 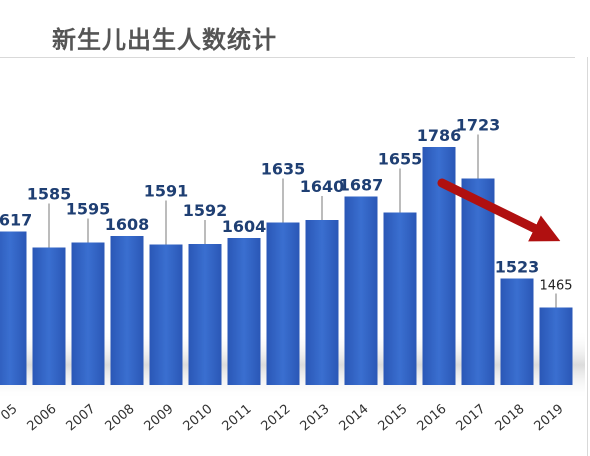 What do you see at coordinates (198, 418) in the screenshot?
I see `x-tick-2010: 2010` at bounding box center [198, 418].